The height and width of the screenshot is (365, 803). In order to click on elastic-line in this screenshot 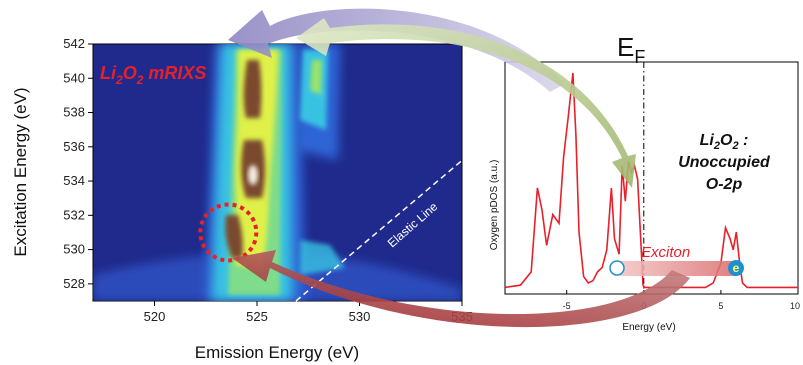, I will do `click(379, 230)`.